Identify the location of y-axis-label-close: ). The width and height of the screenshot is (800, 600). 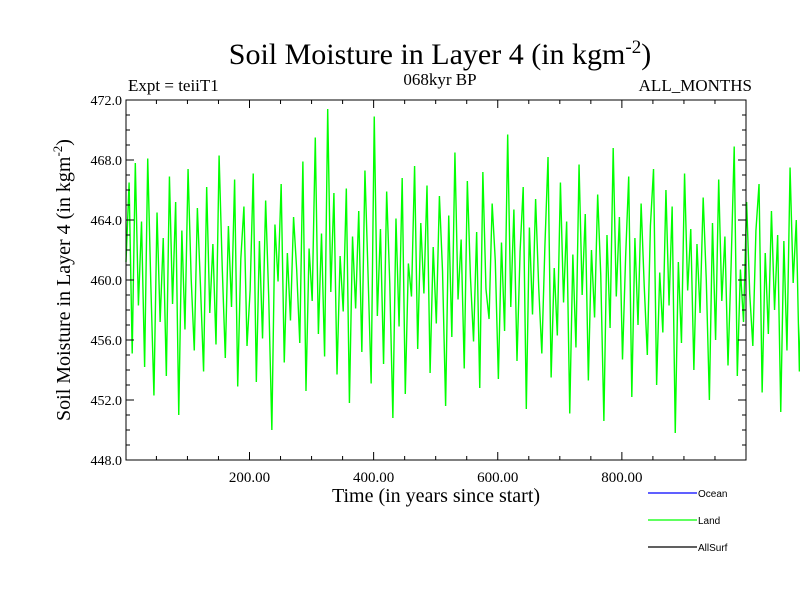
(63, 142).